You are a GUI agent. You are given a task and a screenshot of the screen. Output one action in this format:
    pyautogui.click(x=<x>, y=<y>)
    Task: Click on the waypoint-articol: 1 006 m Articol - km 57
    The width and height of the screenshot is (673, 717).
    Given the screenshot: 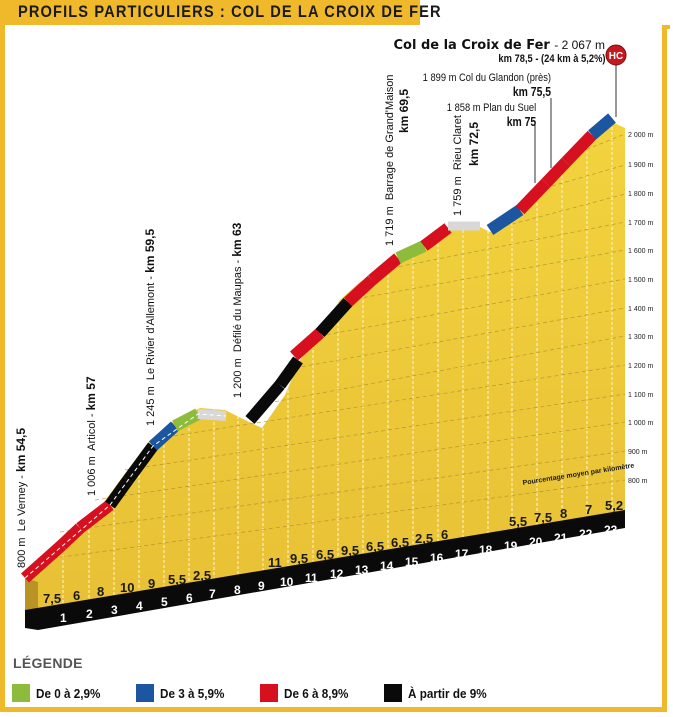 What is the action you would take?
    pyautogui.click(x=91, y=436)
    